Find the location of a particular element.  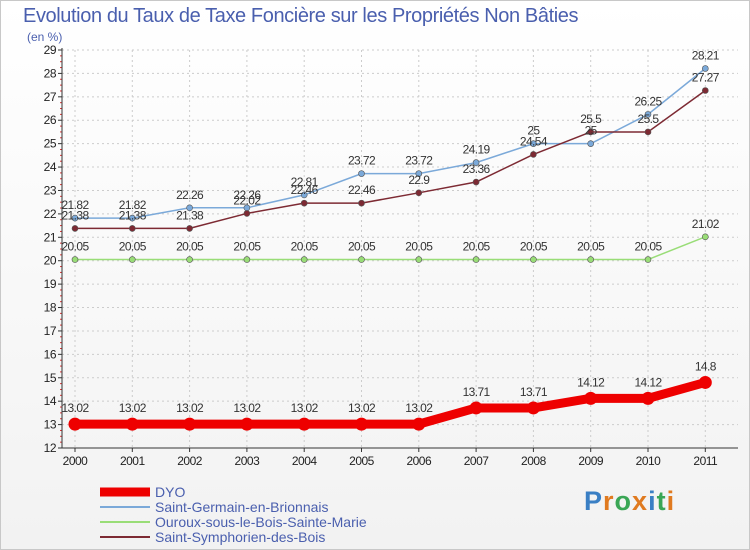

data-label: 23.72 is located at coordinates (419, 161).